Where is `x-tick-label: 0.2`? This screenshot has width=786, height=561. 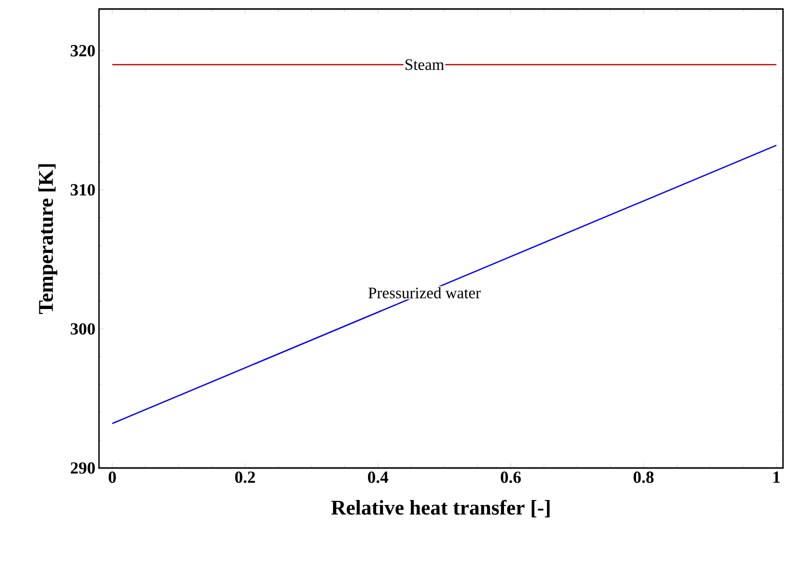
x-tick-label: 0.2 is located at coordinates (245, 478).